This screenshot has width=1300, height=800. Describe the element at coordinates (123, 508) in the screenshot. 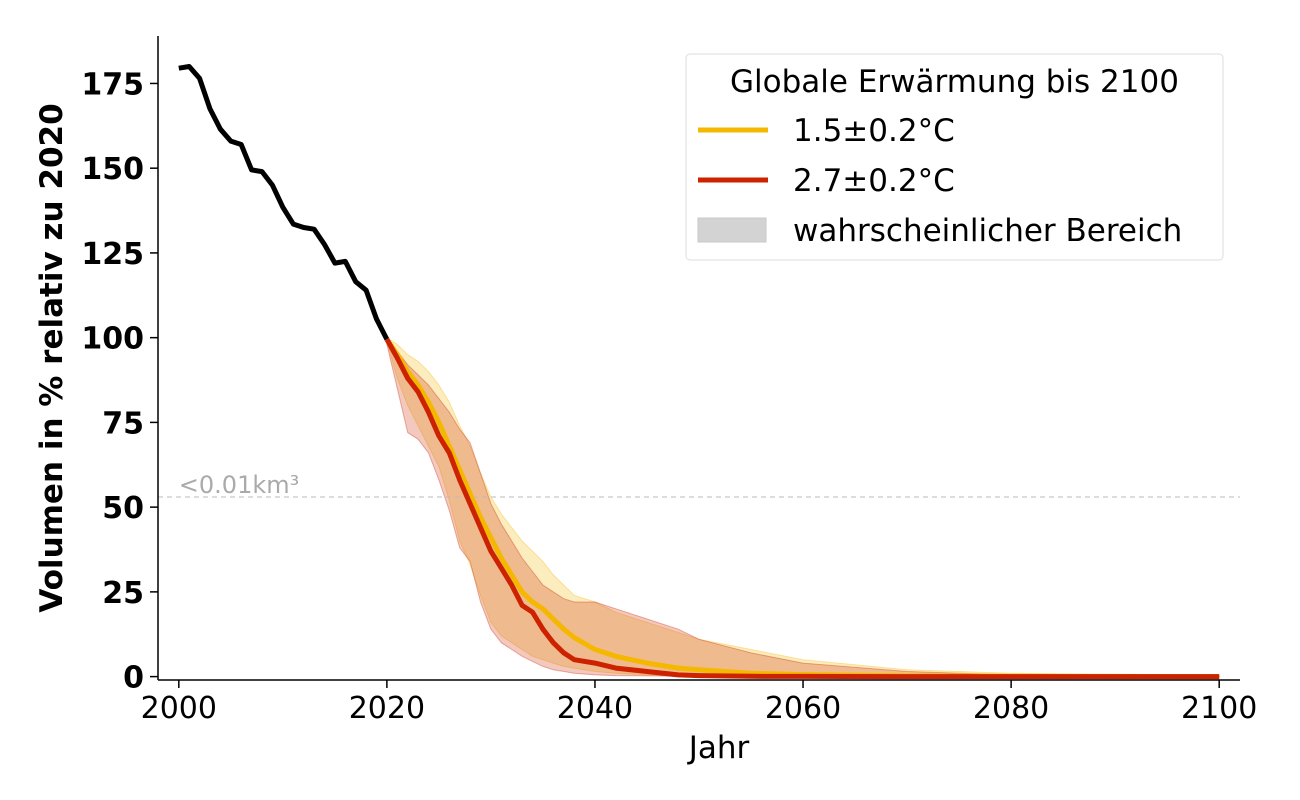

I see `y-tick-label-50: 50` at that location.